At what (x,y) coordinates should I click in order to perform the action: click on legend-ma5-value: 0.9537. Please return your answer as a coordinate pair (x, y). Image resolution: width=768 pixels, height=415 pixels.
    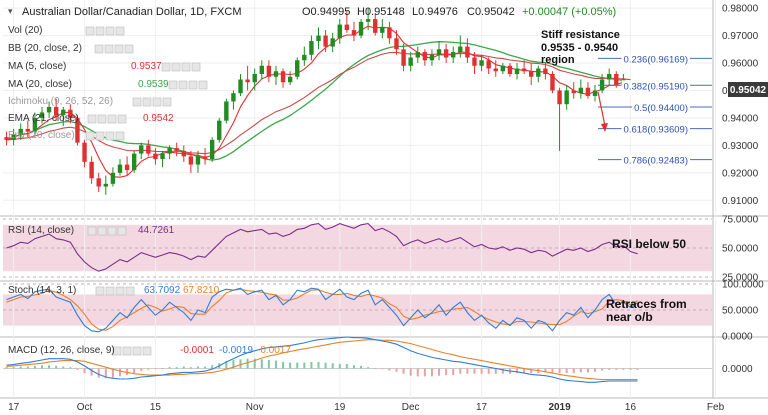
    Looking at the image, I should click on (146, 66).